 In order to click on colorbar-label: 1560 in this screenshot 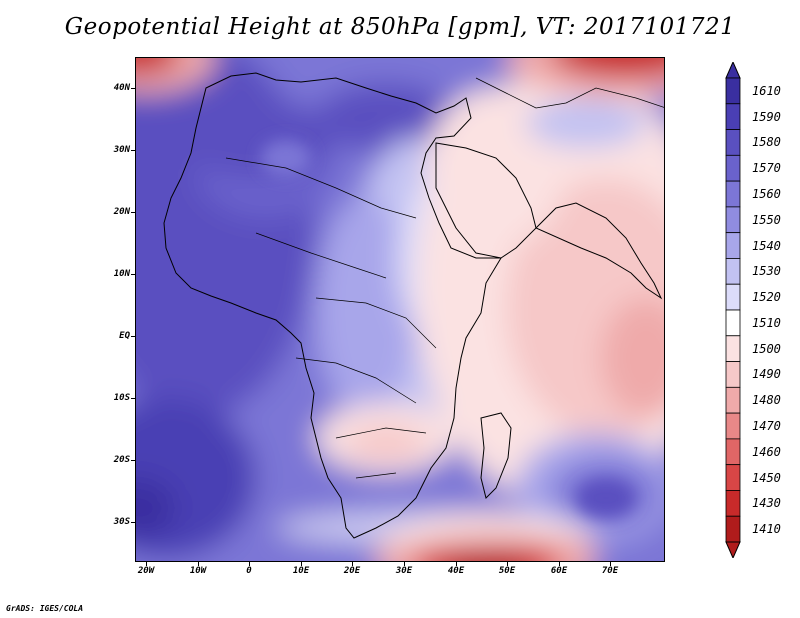, I will do `click(766, 194)`.